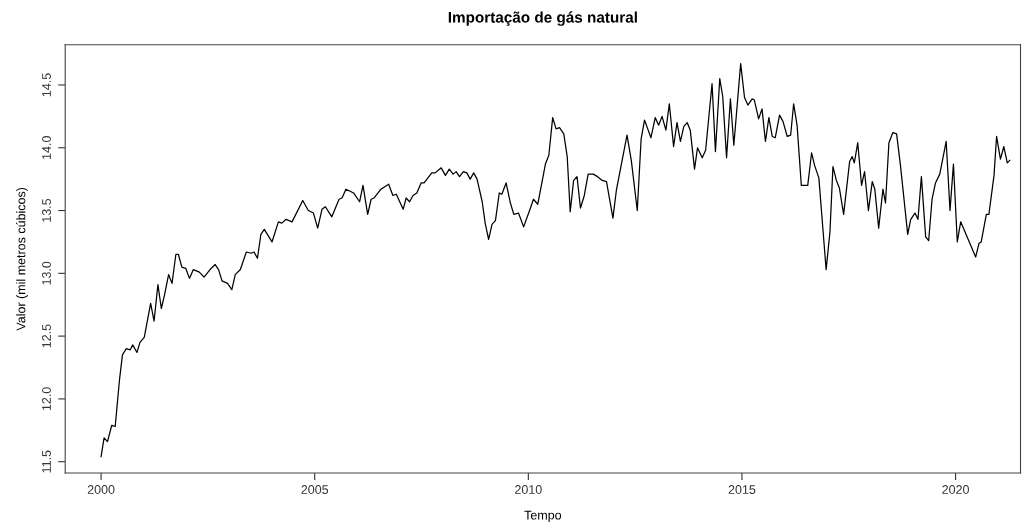  Describe the element at coordinates (46, 461) in the screenshot. I see `y-tick-label: 11.5` at that location.